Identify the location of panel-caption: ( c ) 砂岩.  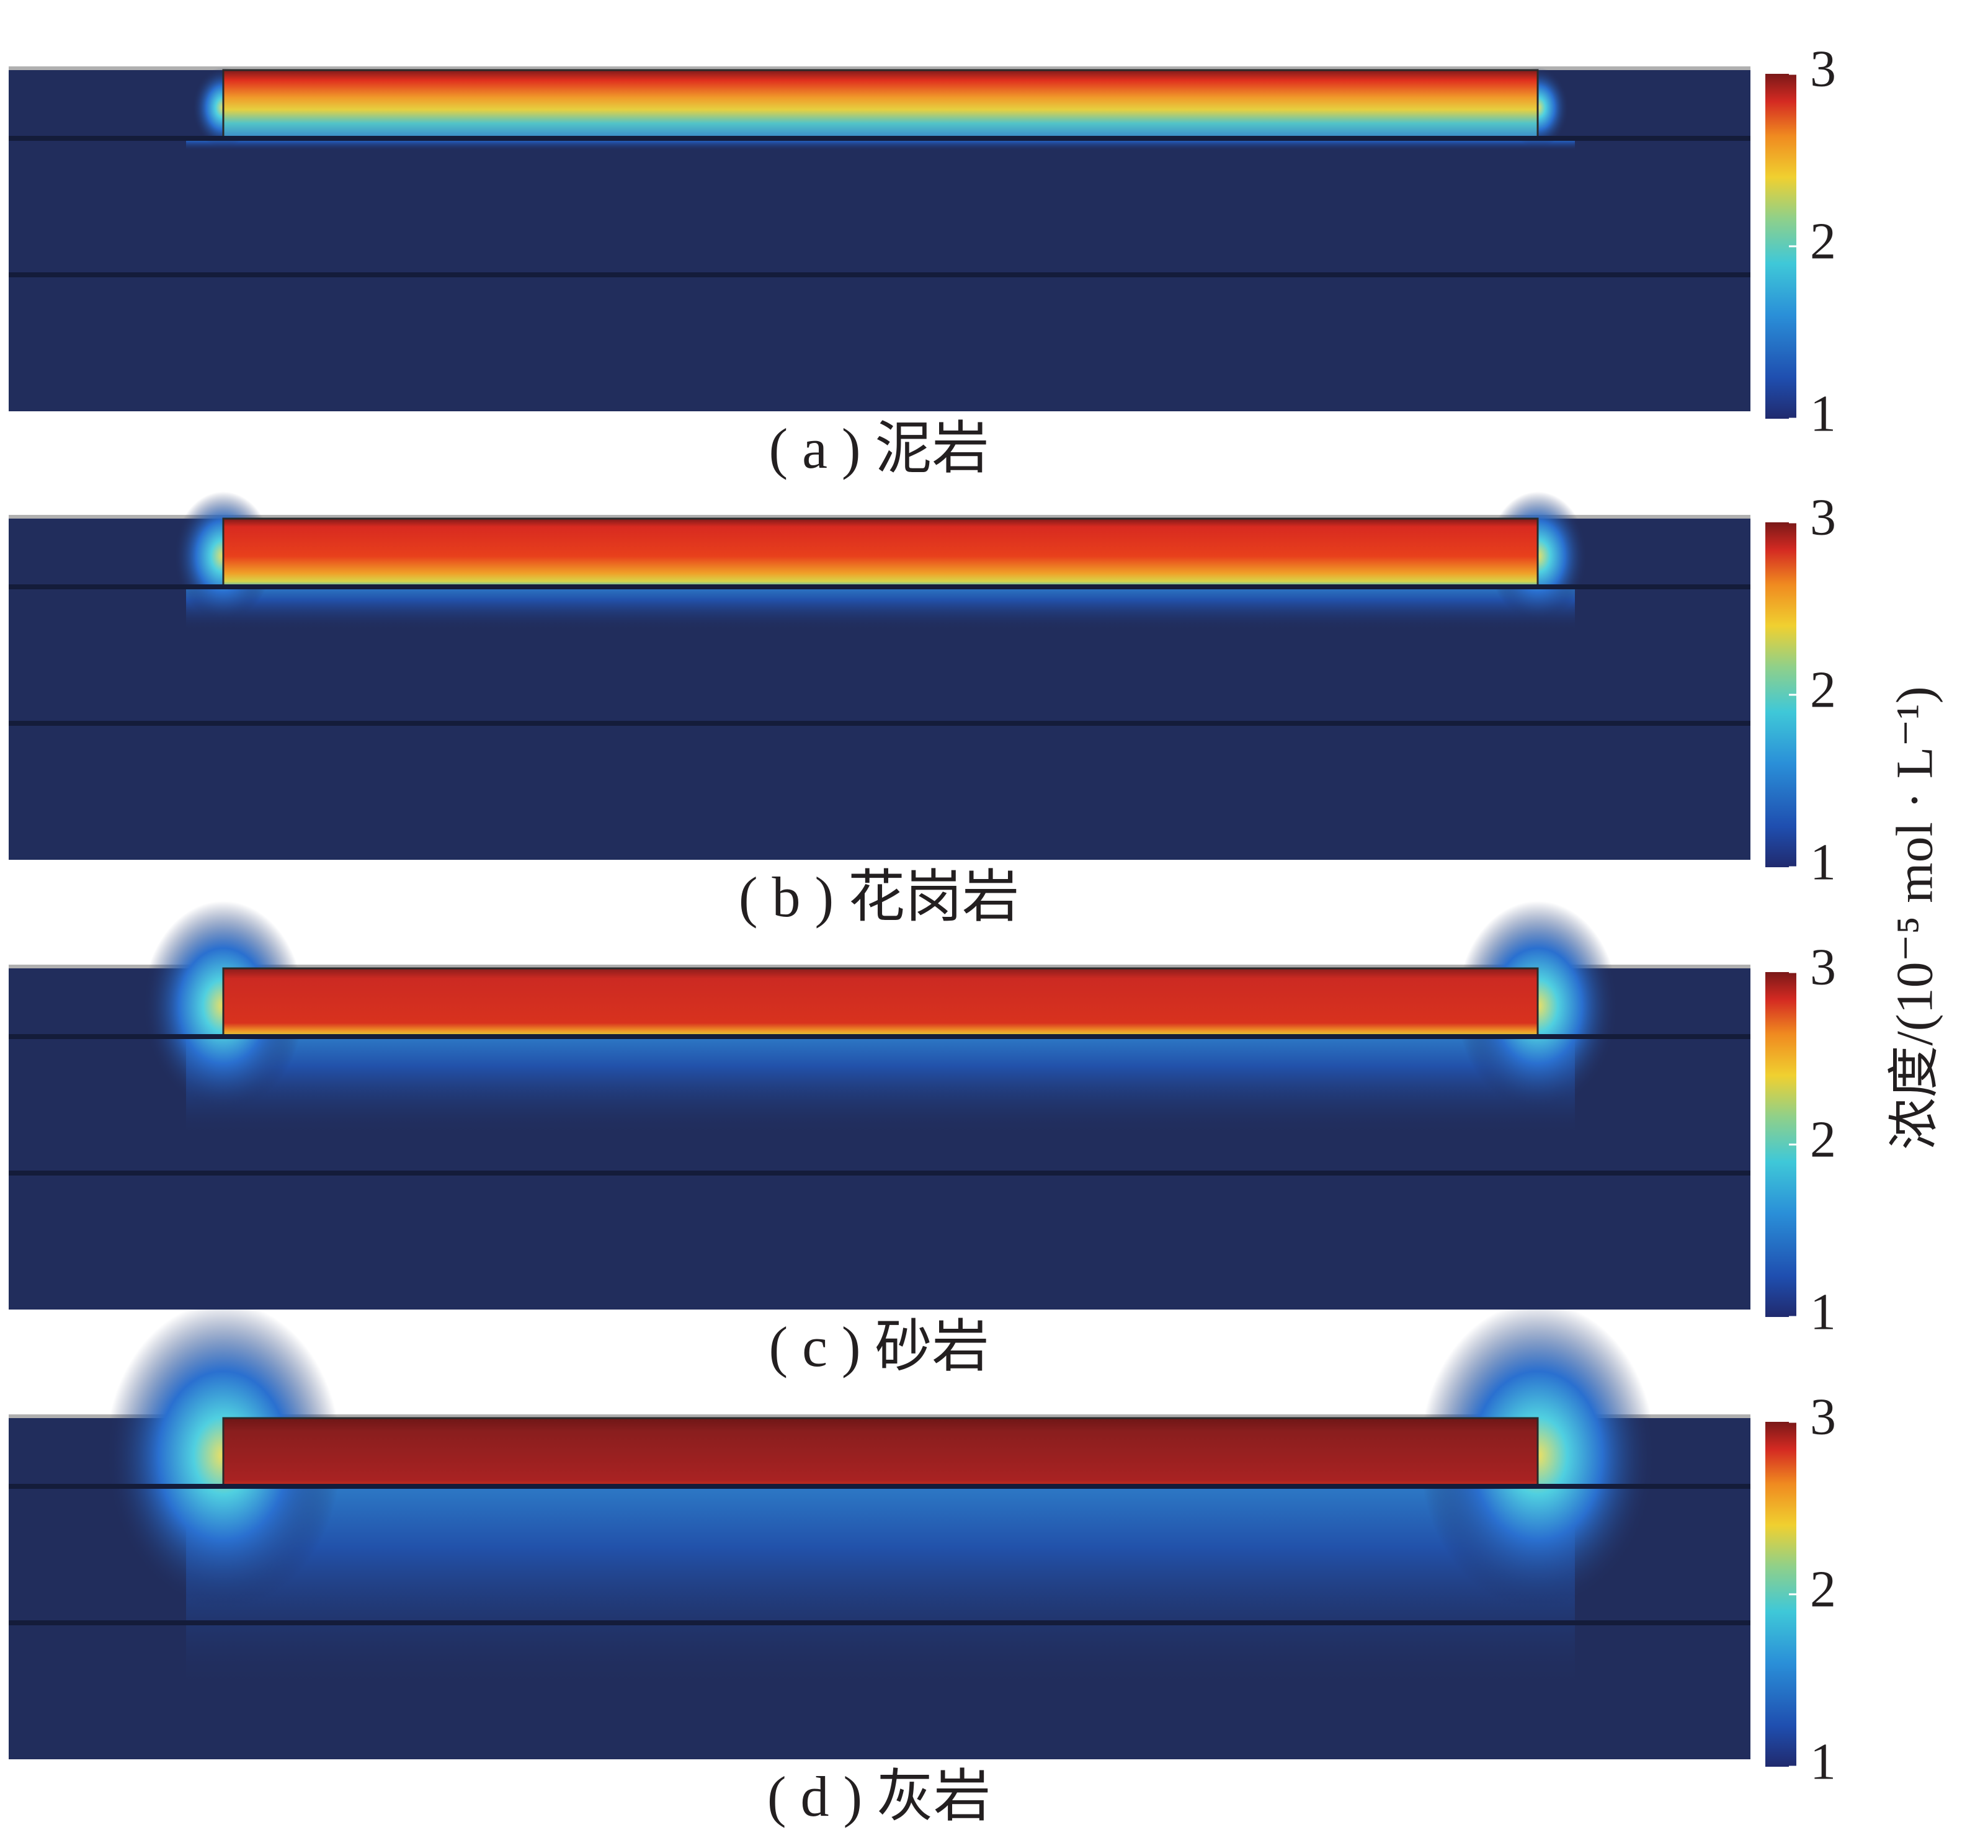
(879, 1346).